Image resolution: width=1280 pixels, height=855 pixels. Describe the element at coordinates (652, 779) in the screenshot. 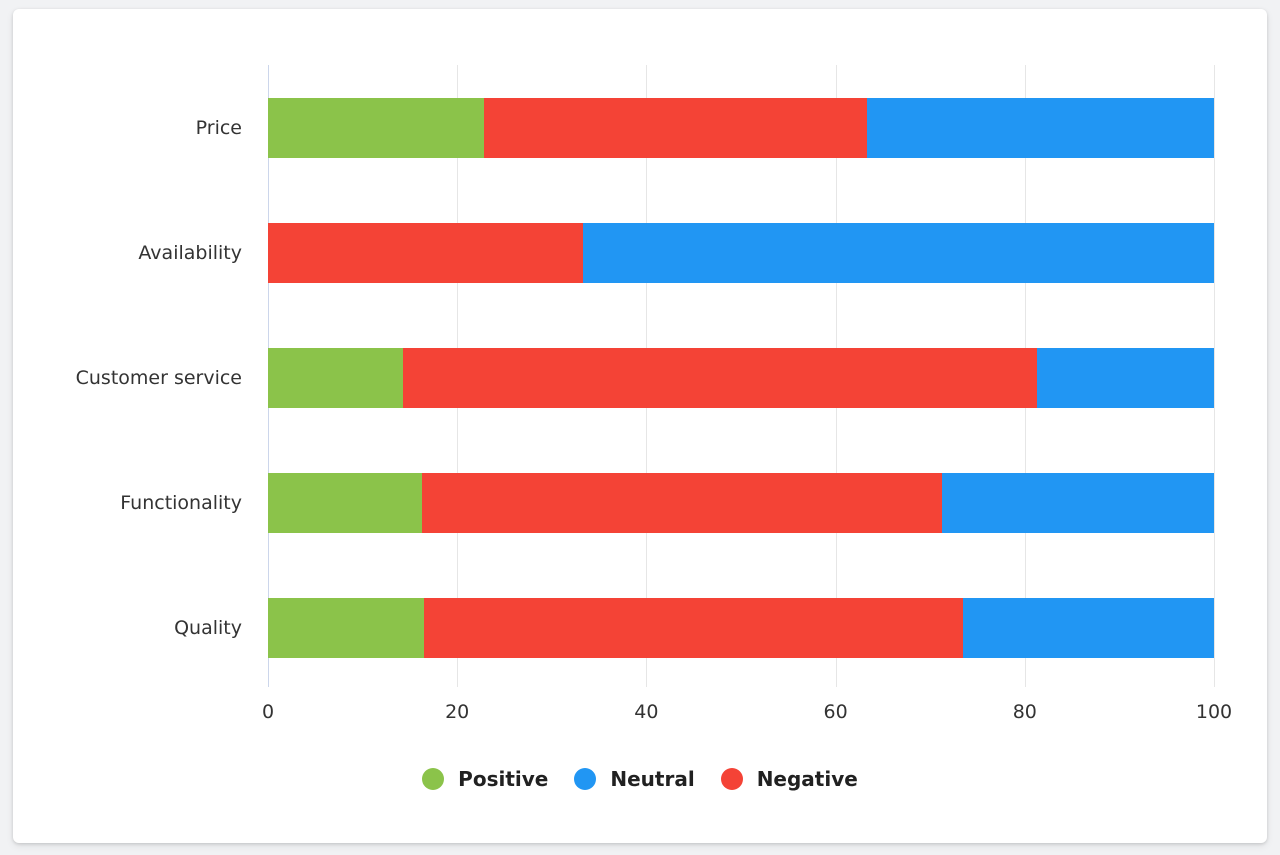

I see `legend-label: Neutral` at that location.